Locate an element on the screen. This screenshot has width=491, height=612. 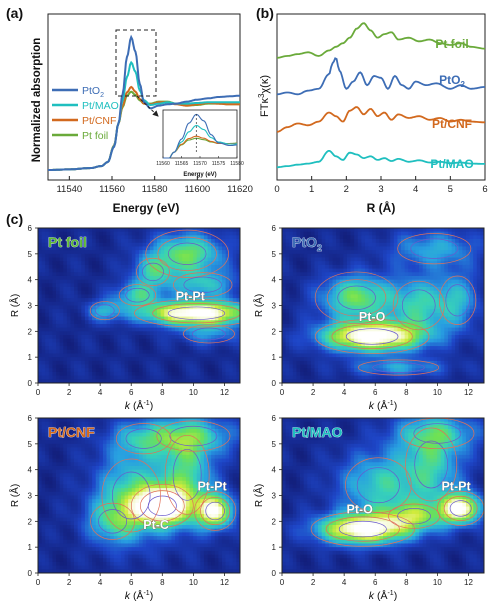
contour-line is located at coordinates (372, 336).